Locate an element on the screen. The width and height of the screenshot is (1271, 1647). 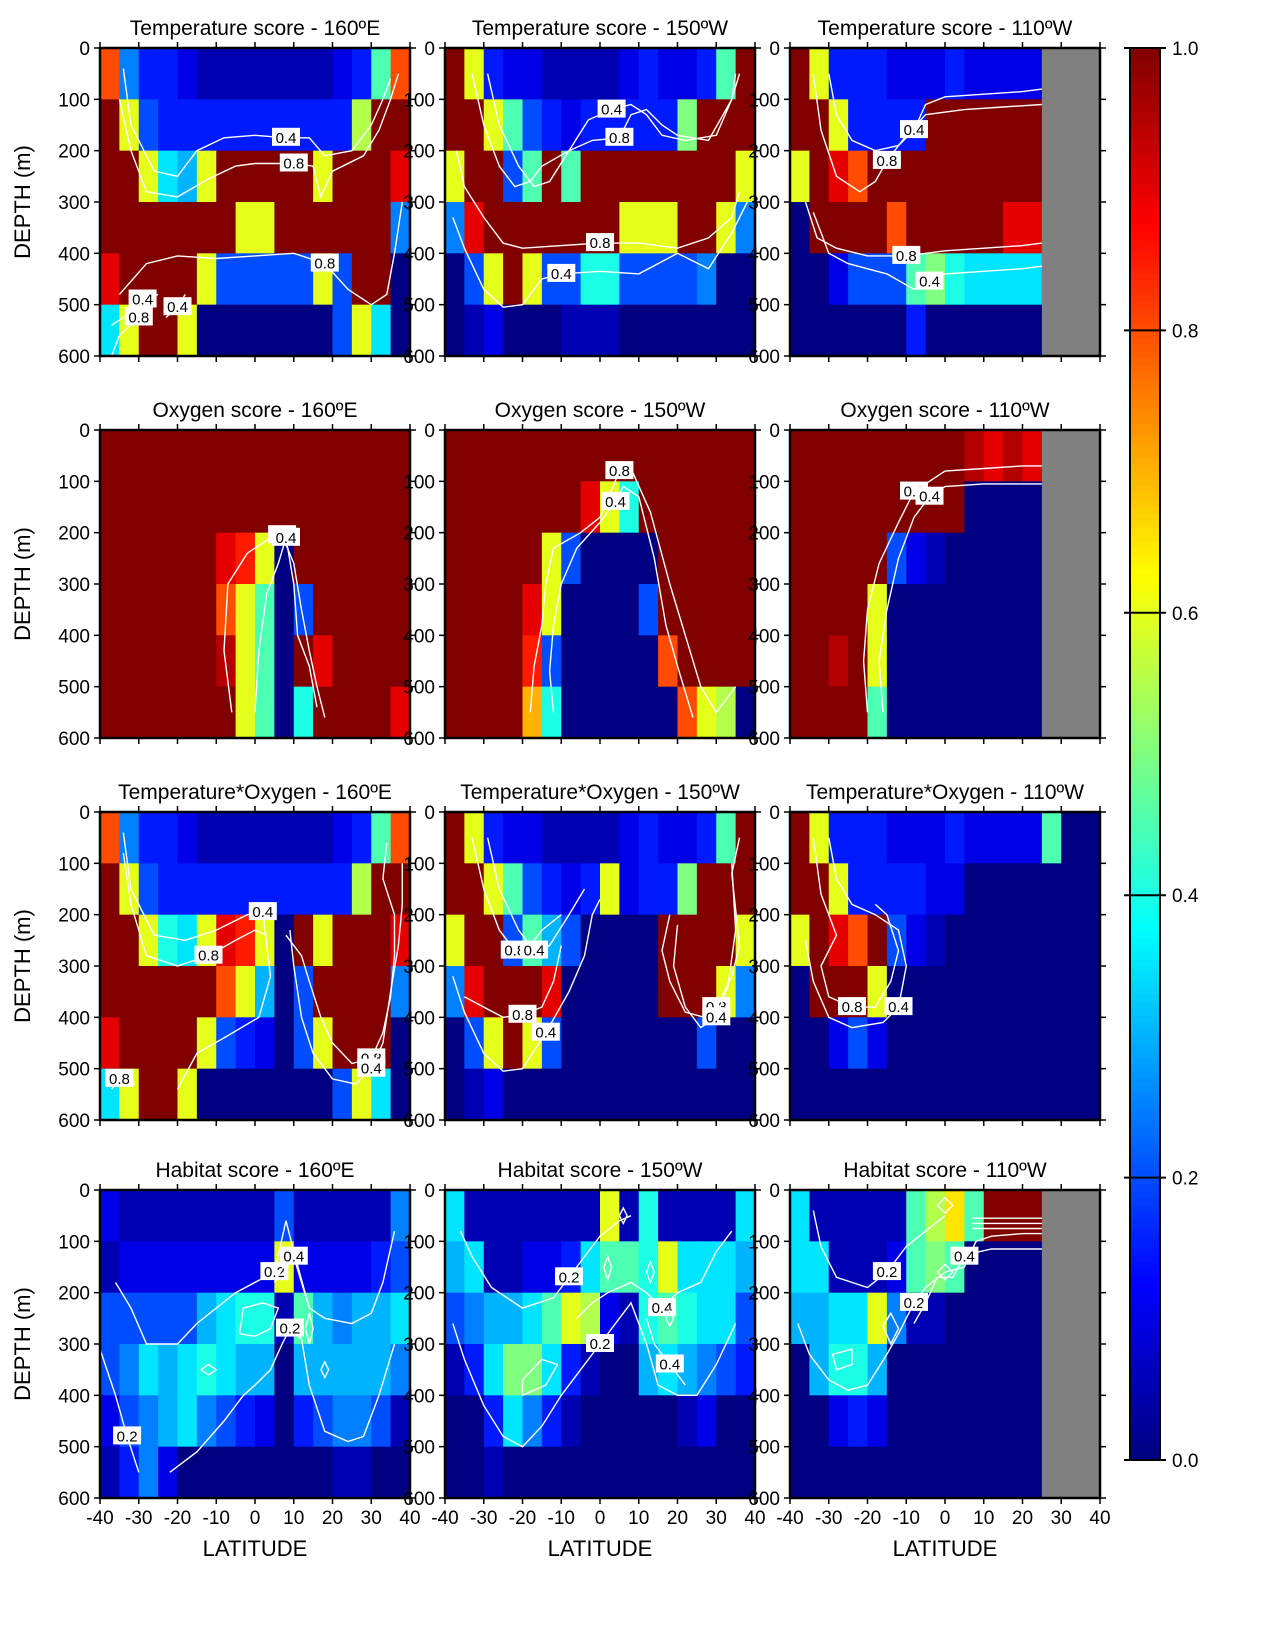
heatmap-cells is located at coordinates (945, 1344).